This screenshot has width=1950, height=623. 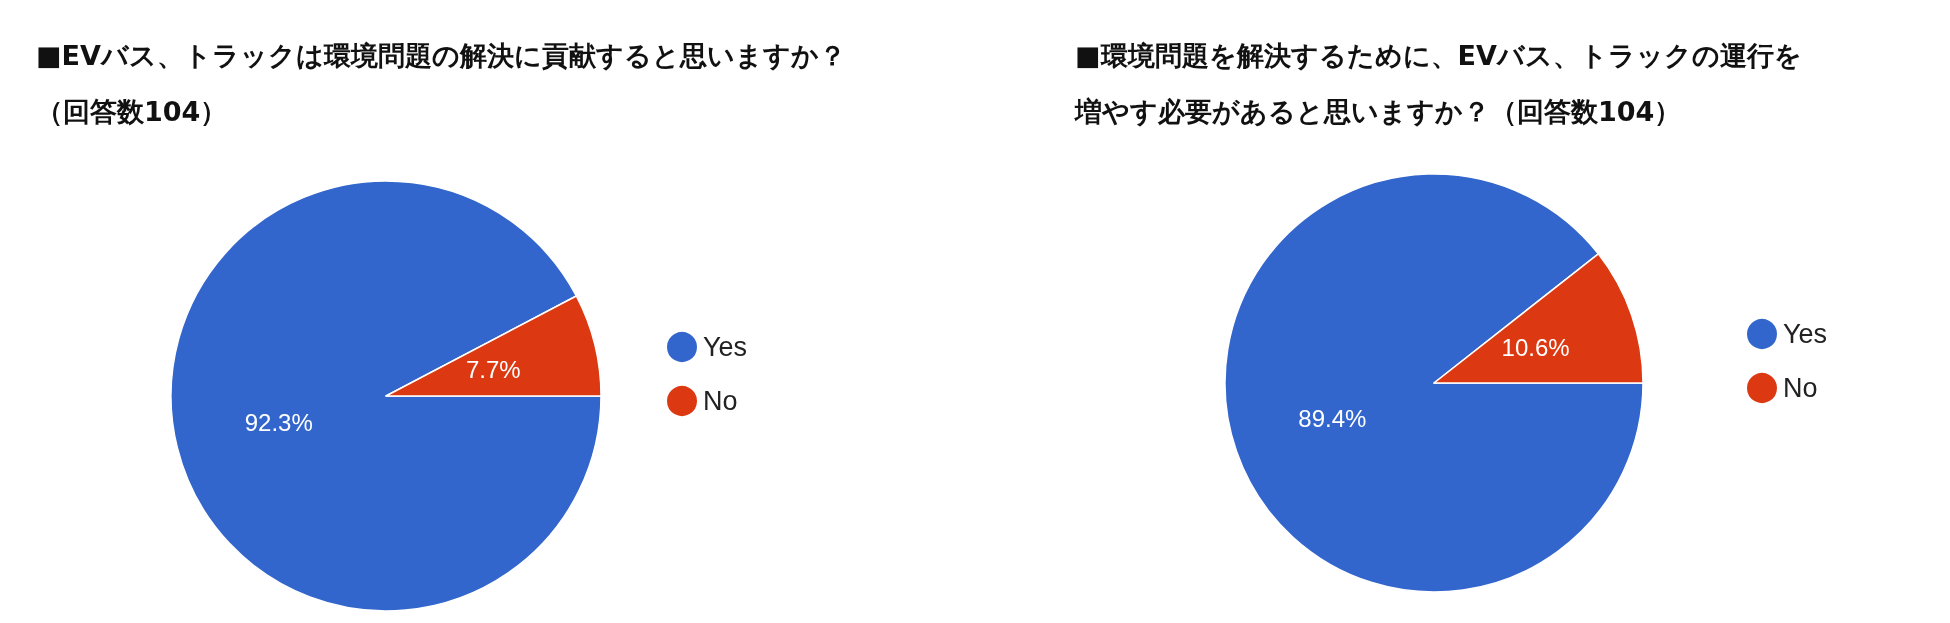 What do you see at coordinates (441, 83) in the screenshot?
I see `chart-title: ■EVバス、トラックは環境問題の解決に貢献すると思いますか？（回答数104）` at bounding box center [441, 83].